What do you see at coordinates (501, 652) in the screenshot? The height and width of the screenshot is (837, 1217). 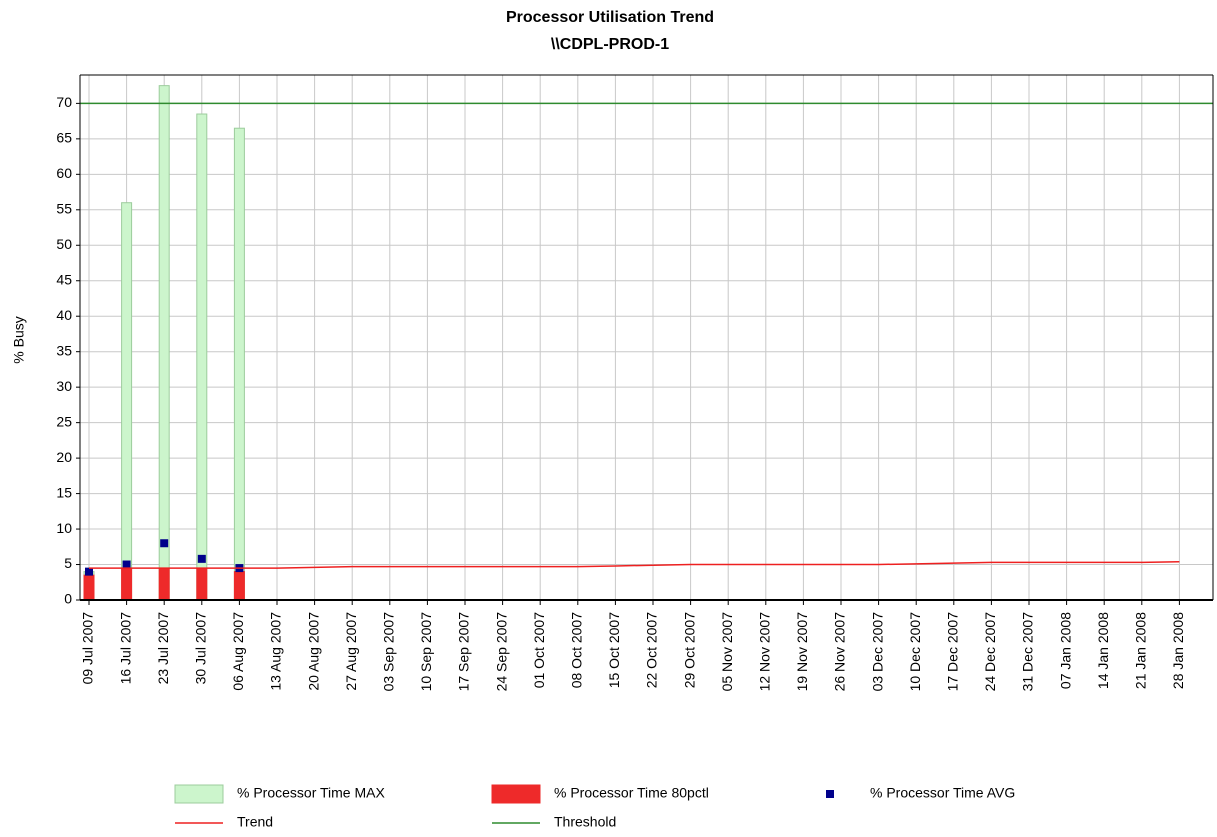 I see `x-tick-label: 24 Sep 2007` at bounding box center [501, 652].